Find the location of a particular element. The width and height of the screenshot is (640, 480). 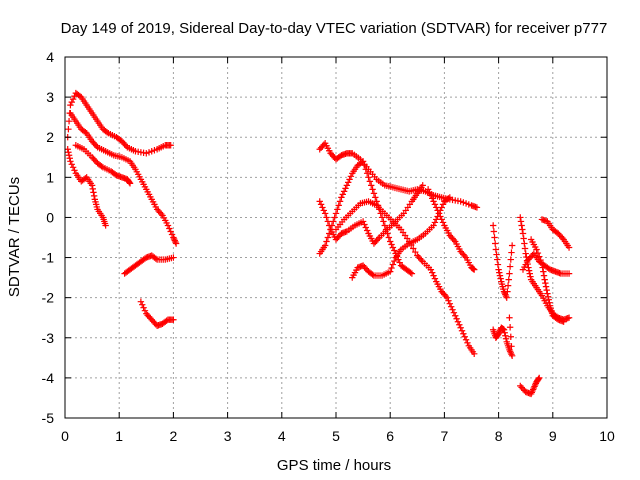

y-tick-label: 4 is located at coordinates (50, 57).